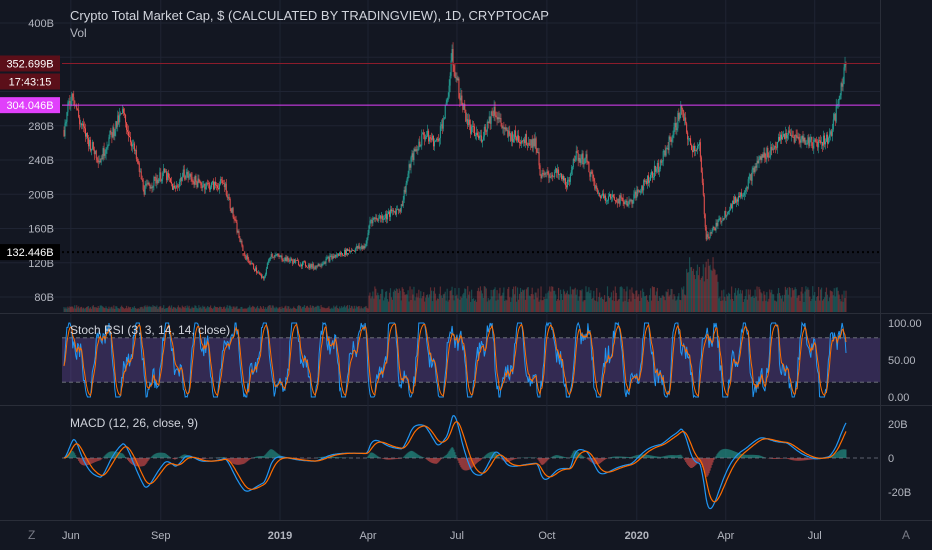 Image resolution: width=932 pixels, height=550 pixels. What do you see at coordinates (457, 536) in the screenshot?
I see `time-axis-label: Jul` at bounding box center [457, 536].